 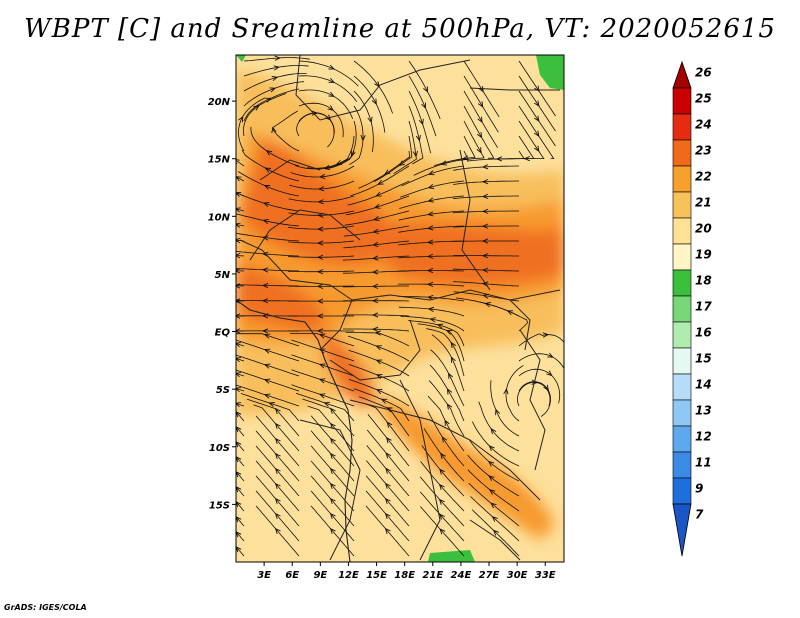 I want to click on colorbar-label: 14, so click(x=703, y=384).